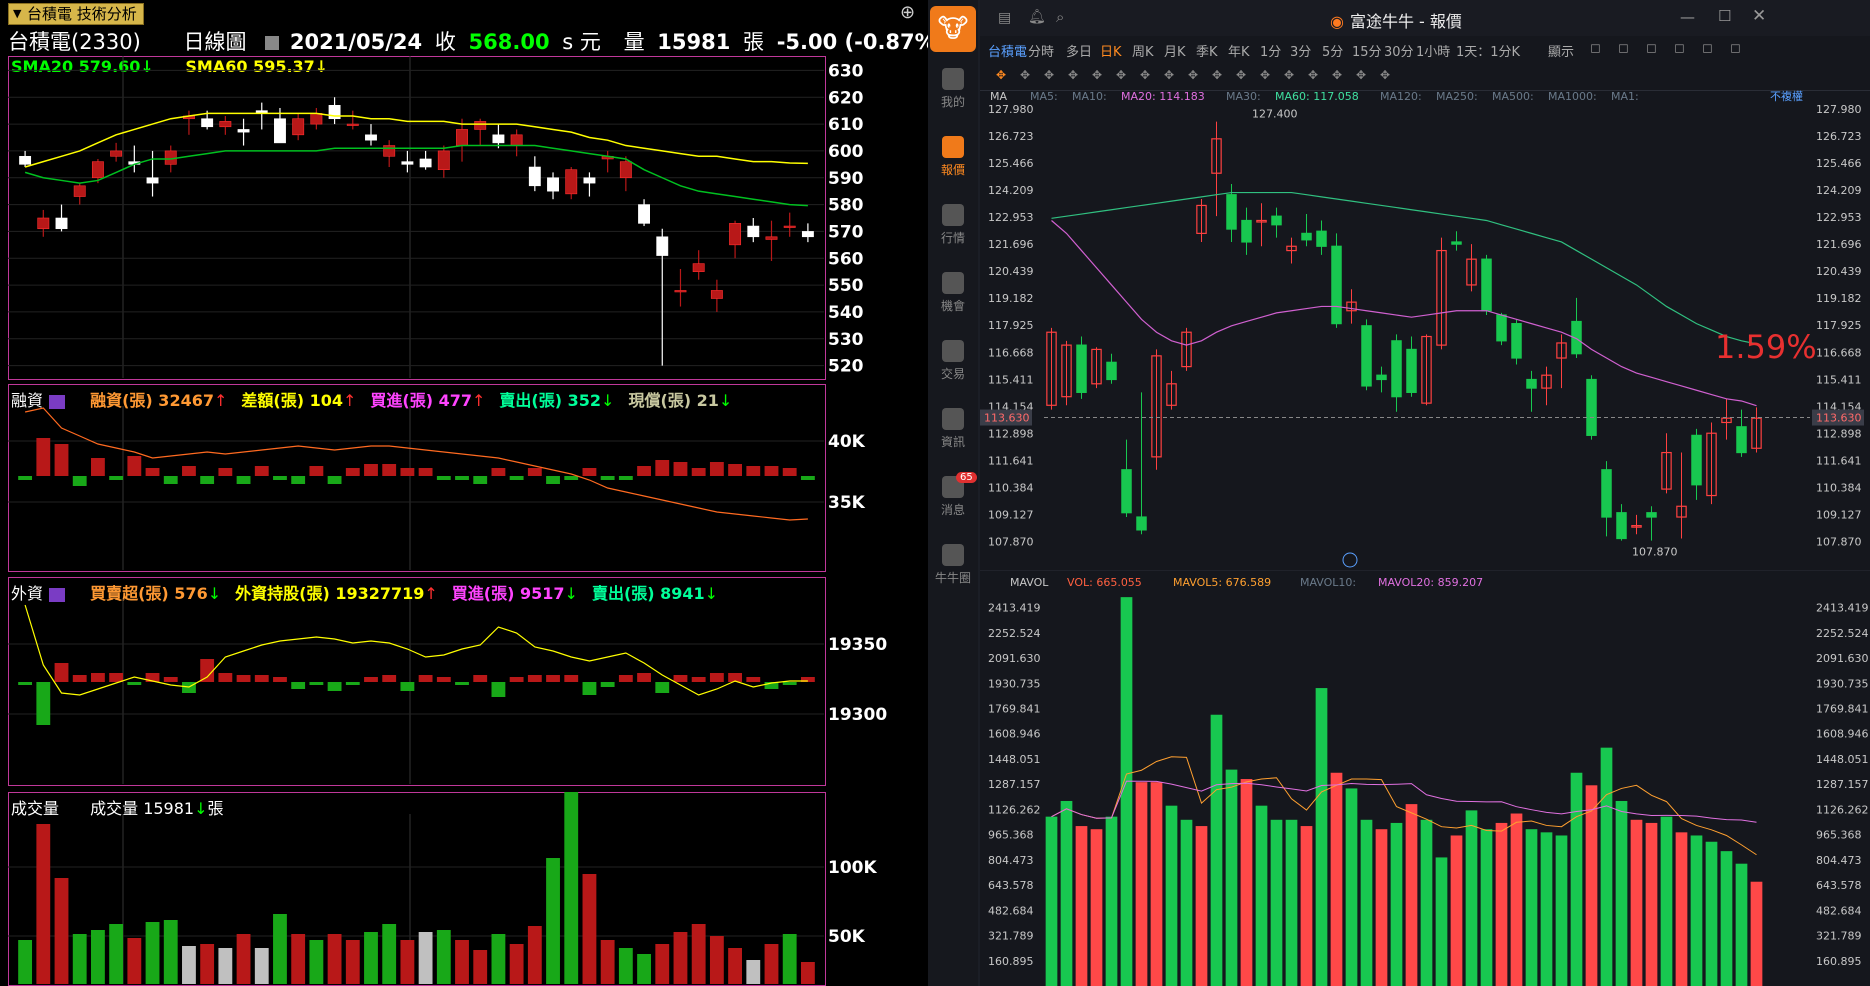 The image size is (1870, 986). What do you see at coordinates (1001, 75) in the screenshot?
I see `cursor-icon: ✥` at bounding box center [1001, 75].